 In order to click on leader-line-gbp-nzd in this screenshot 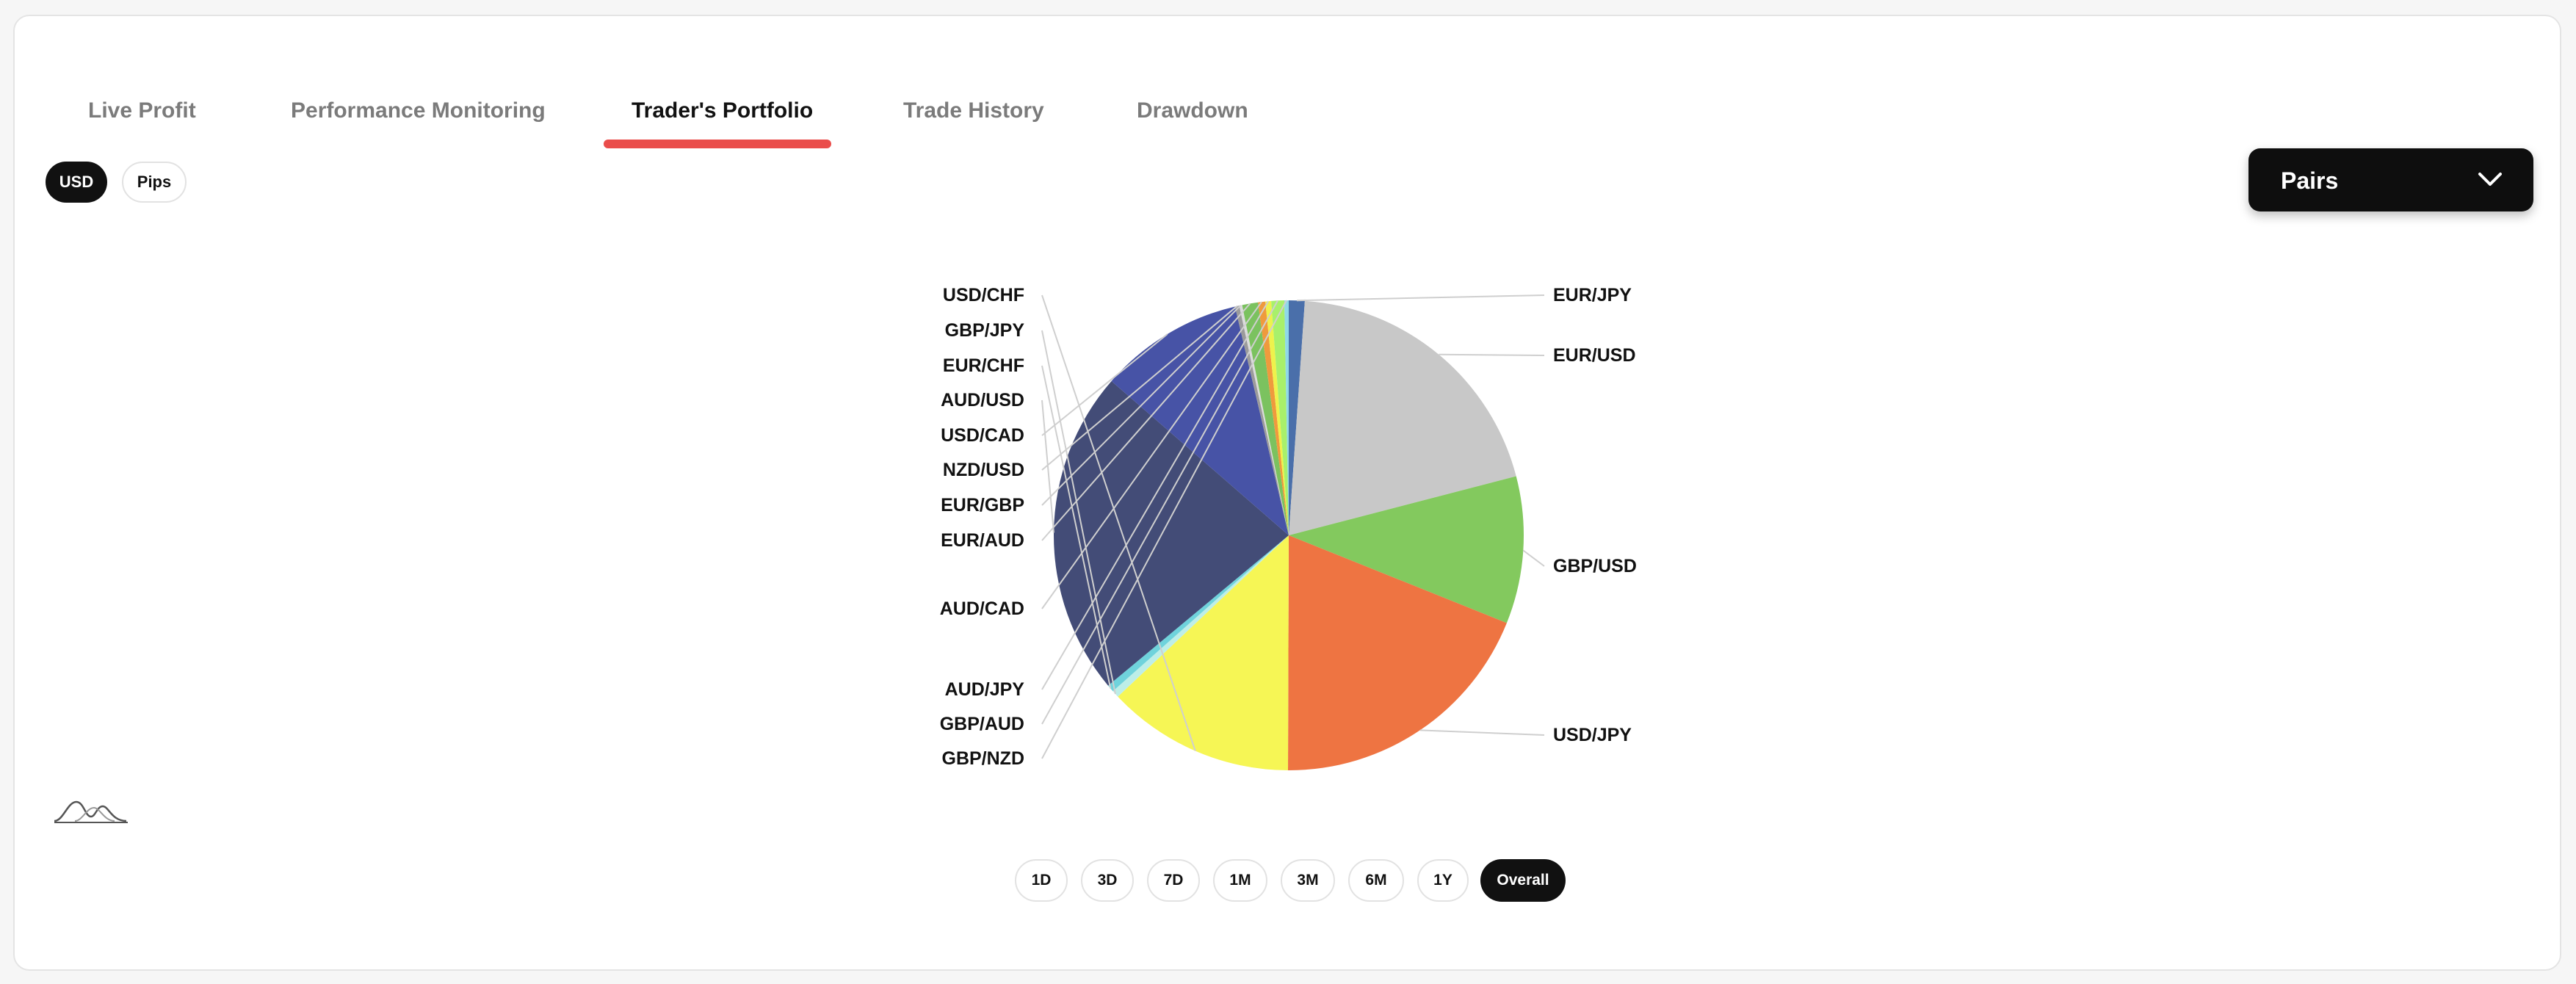, I will do `click(1164, 530)`.